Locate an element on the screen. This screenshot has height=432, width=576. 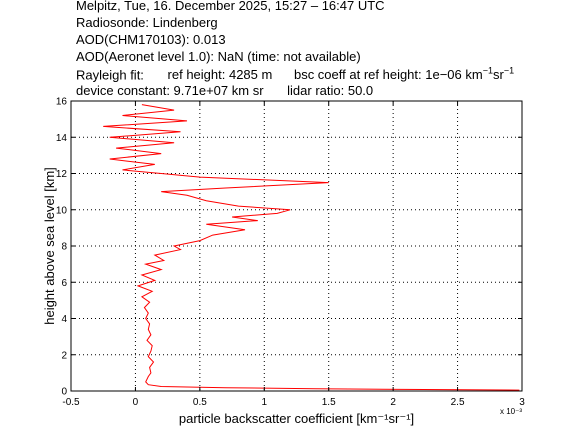
x-tick-label: 0.5 is located at coordinates (200, 402).